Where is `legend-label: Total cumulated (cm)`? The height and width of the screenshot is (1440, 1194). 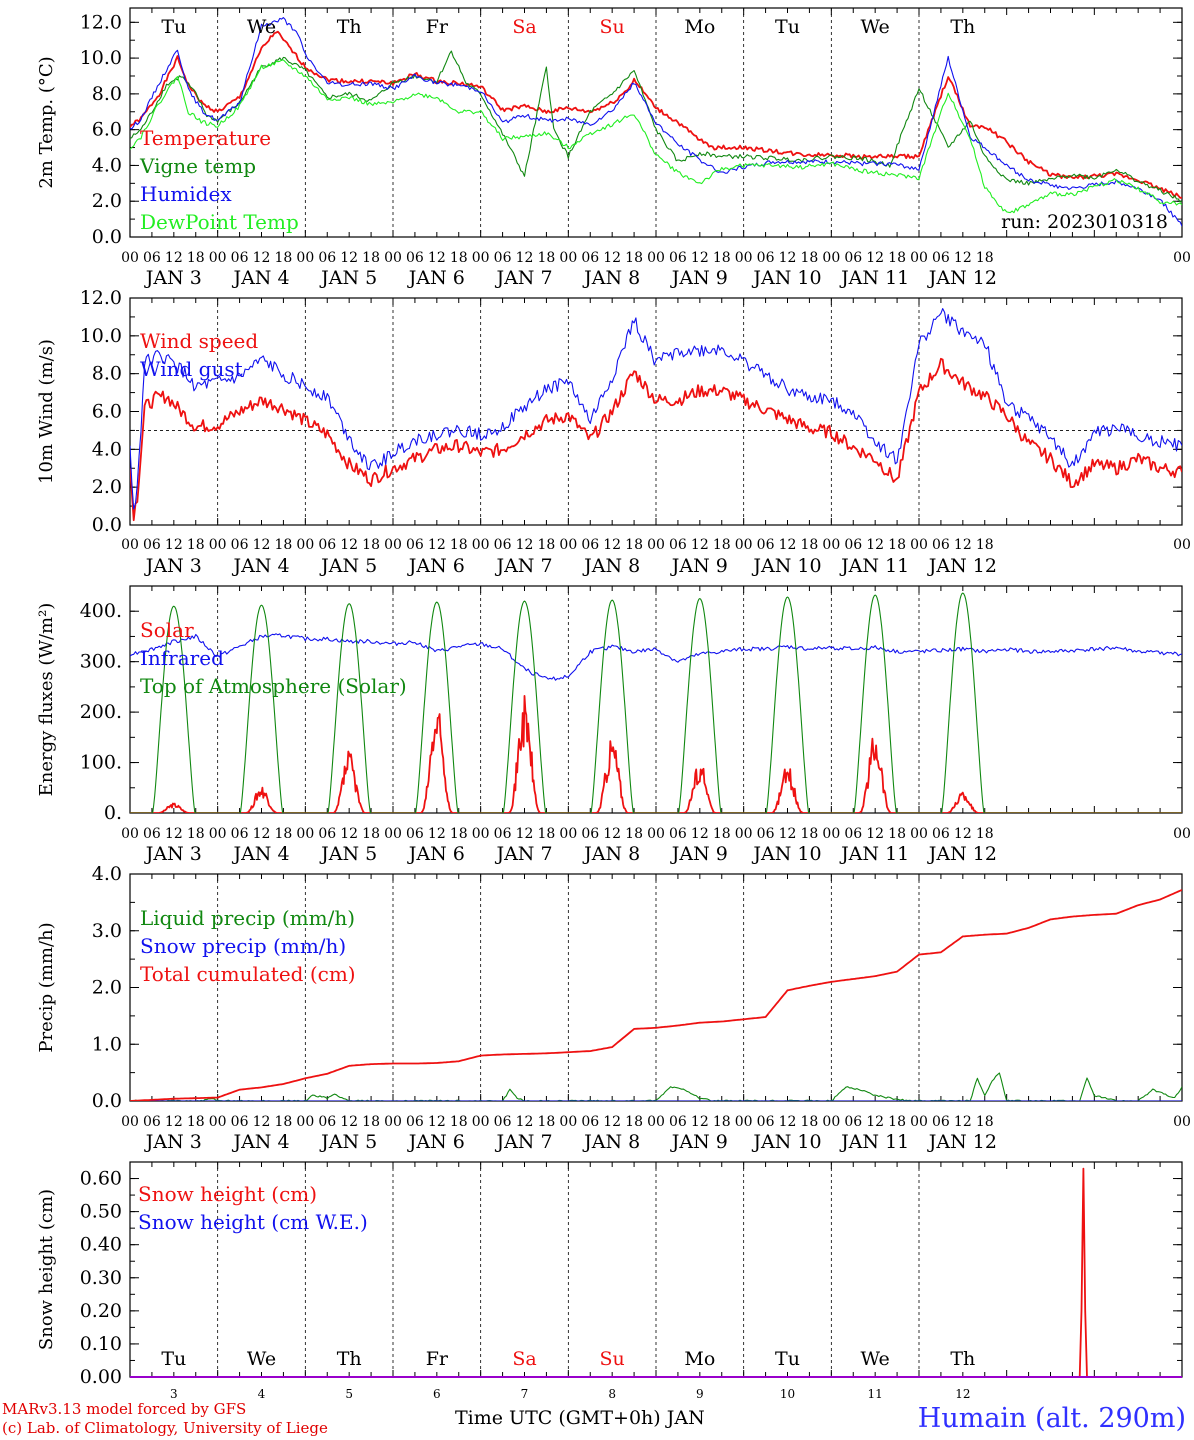
legend-label: Total cumulated (cm) is located at coordinates (248, 974).